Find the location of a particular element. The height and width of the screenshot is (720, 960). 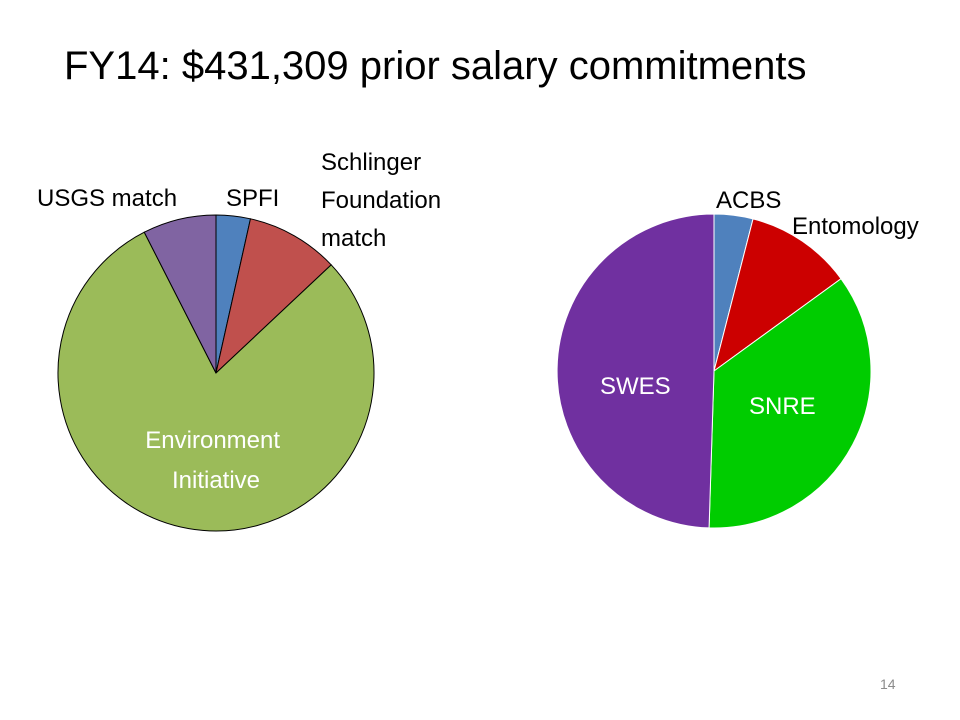

slice-label-schlinger: Schlinger Foundation match is located at coordinates (384, 200).